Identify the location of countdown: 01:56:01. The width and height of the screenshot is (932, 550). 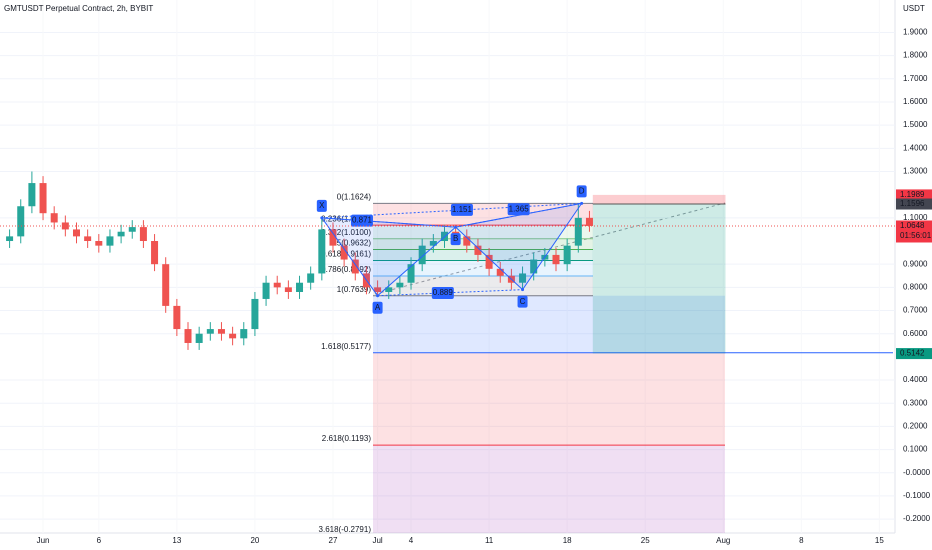
(916, 235).